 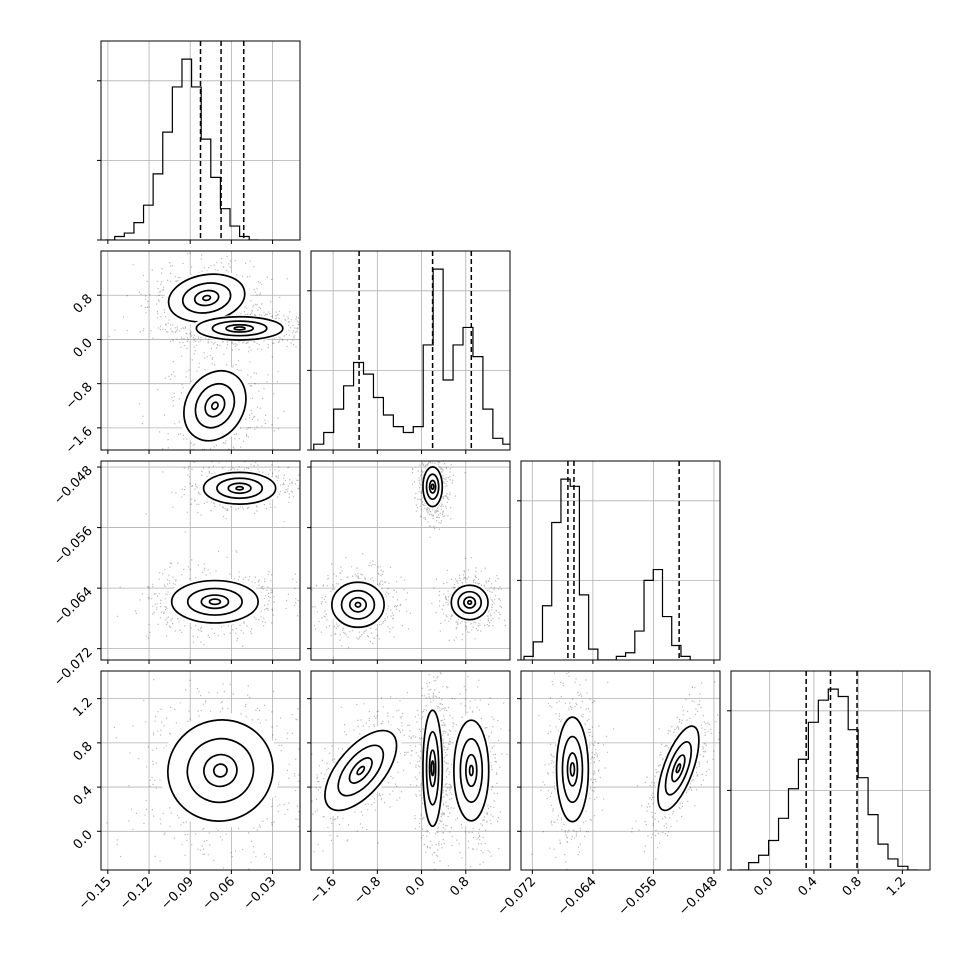 What do you see at coordinates (136, 893) in the screenshot?
I see `xtick-label-p0-1: −0.12` at bounding box center [136, 893].